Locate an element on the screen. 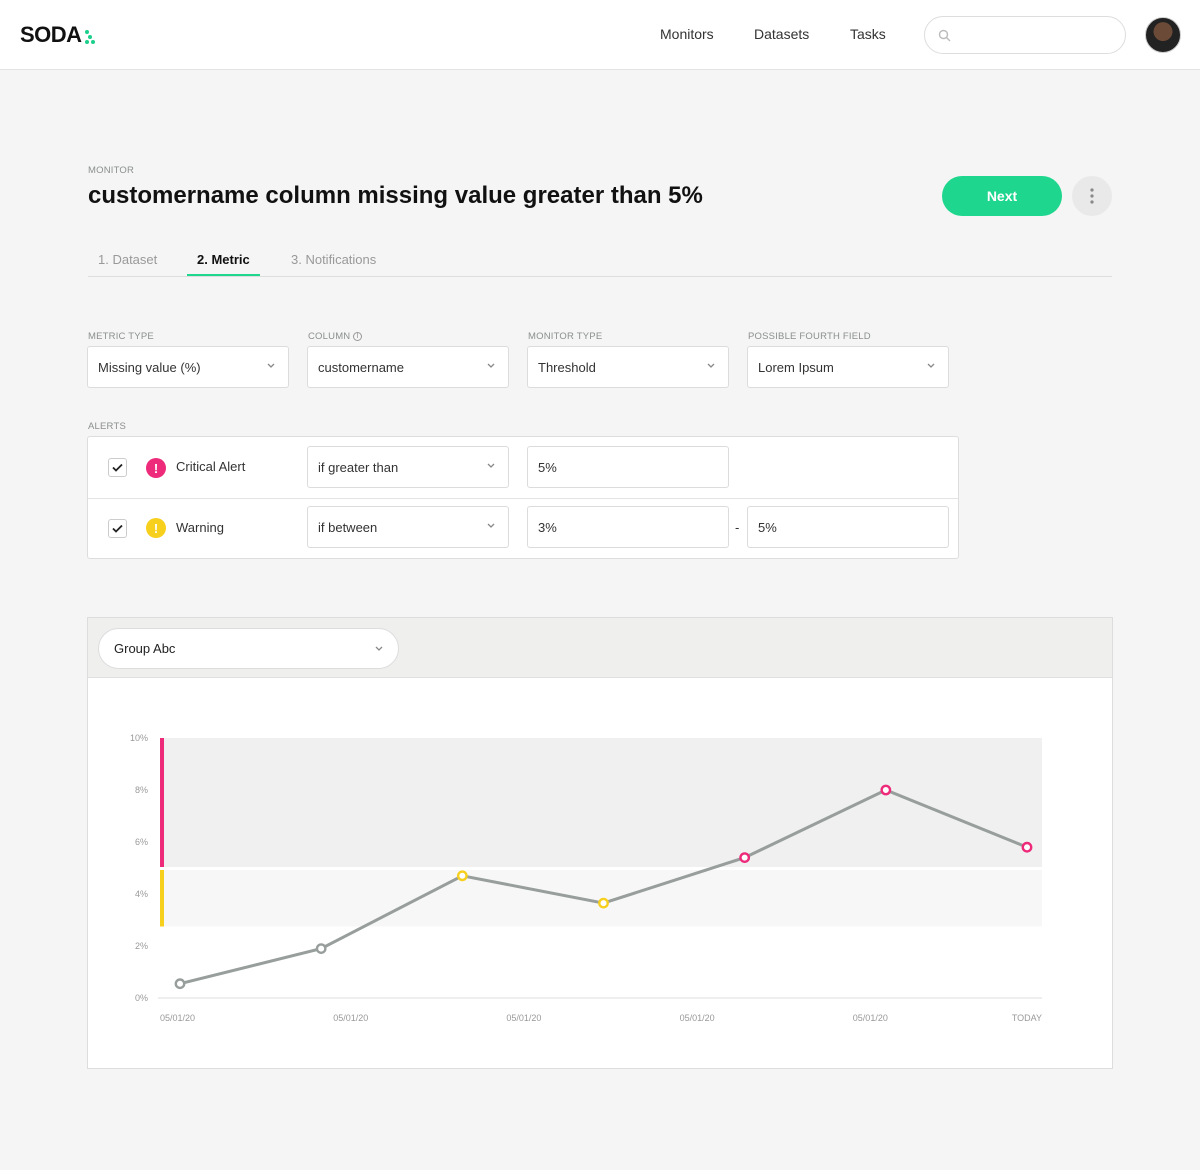 Image resolution: width=1200 pixels, height=1170 pixels. select-value: Lorem Ipsum is located at coordinates (796, 367).